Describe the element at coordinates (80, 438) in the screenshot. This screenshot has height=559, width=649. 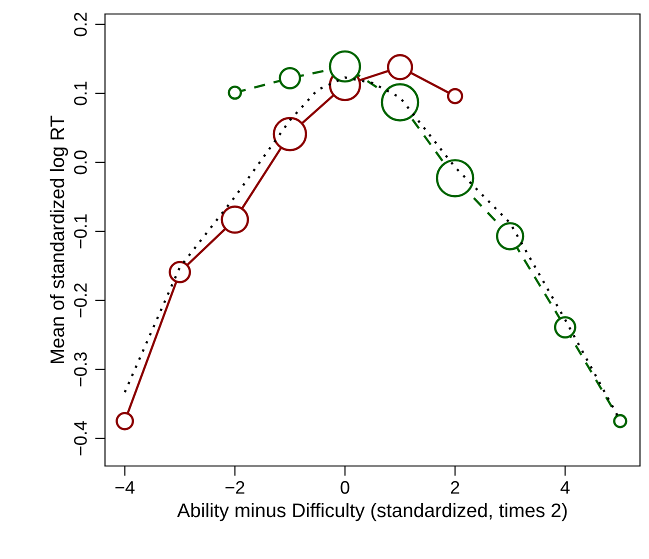
I see `y-tick-label: −0.4` at that location.